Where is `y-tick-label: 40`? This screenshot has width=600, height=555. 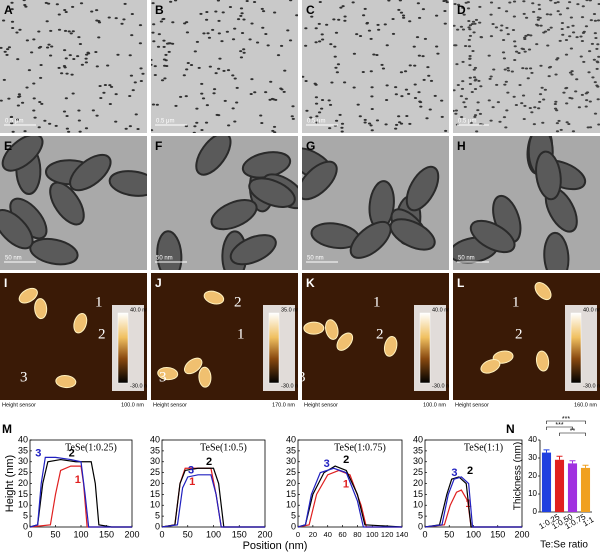 y-tick-label: 40 is located at coordinates (291, 439).